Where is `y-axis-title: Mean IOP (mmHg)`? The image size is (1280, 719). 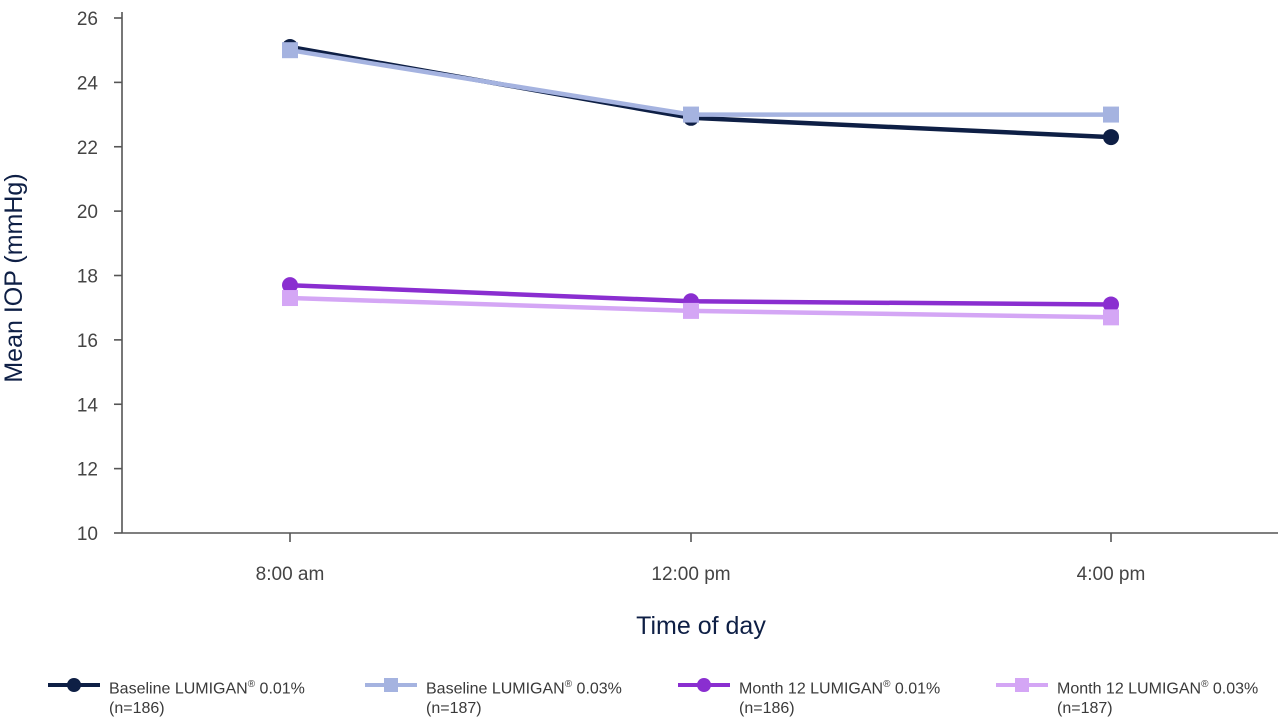
y-axis-title: Mean IOP (mmHg) is located at coordinates (14, 277).